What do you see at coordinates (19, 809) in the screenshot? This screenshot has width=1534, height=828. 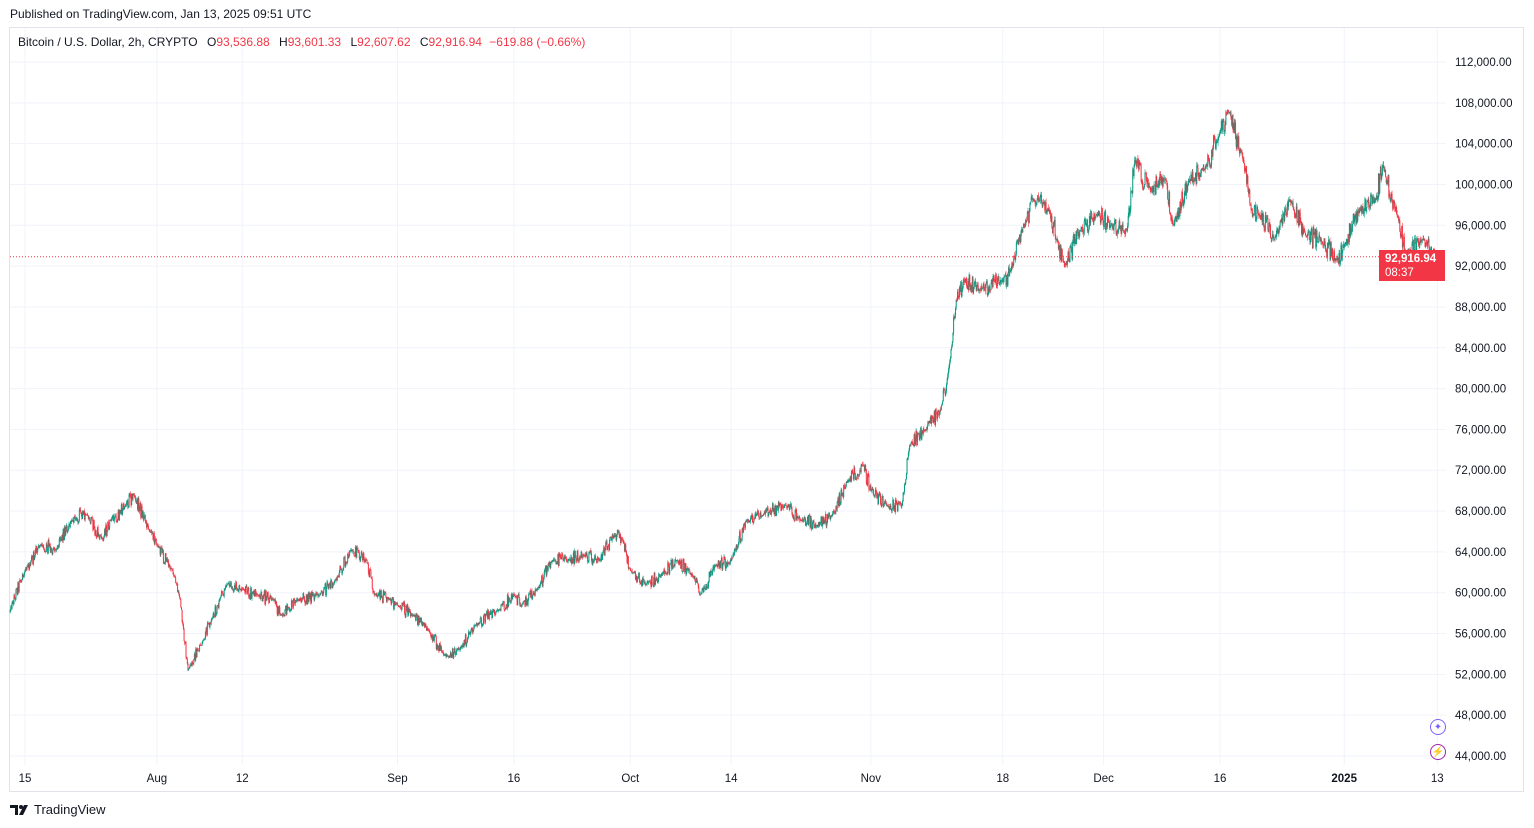 I see `tradingview-logo-icon` at bounding box center [19, 809].